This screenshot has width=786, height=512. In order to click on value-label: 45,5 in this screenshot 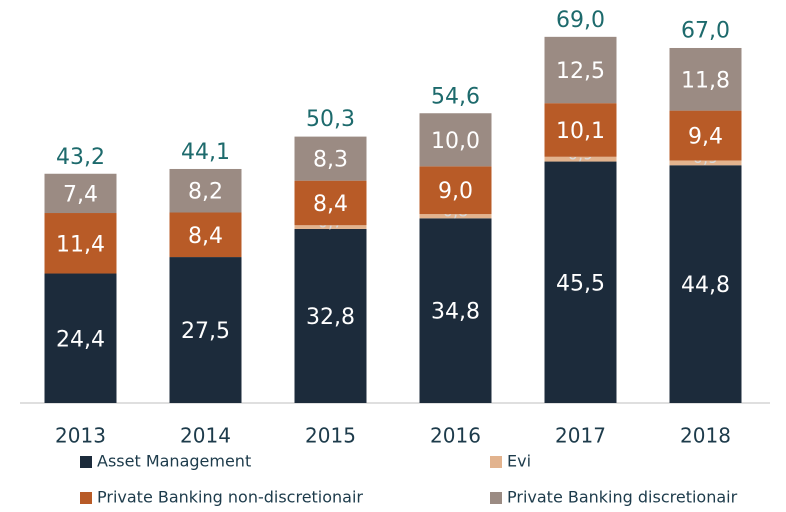, I will do `click(580, 283)`.